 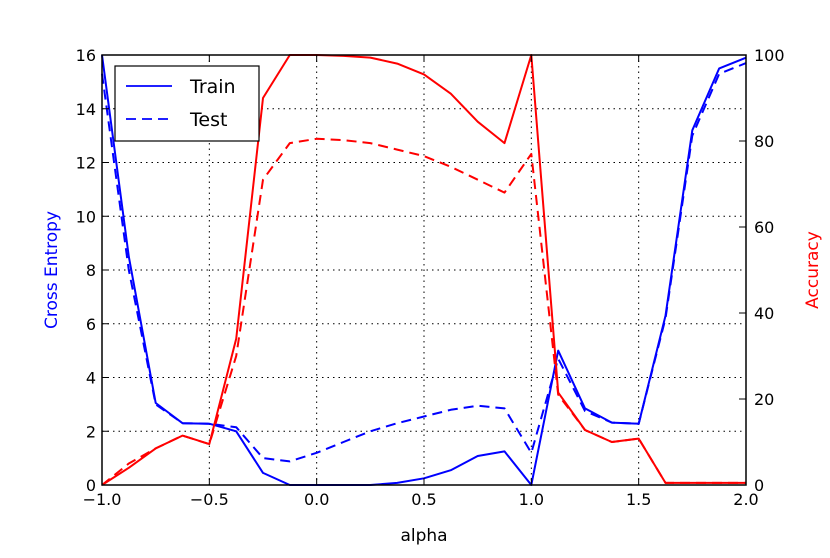 I want to click on y-left-tick-label: 8, so click(x=91, y=270).